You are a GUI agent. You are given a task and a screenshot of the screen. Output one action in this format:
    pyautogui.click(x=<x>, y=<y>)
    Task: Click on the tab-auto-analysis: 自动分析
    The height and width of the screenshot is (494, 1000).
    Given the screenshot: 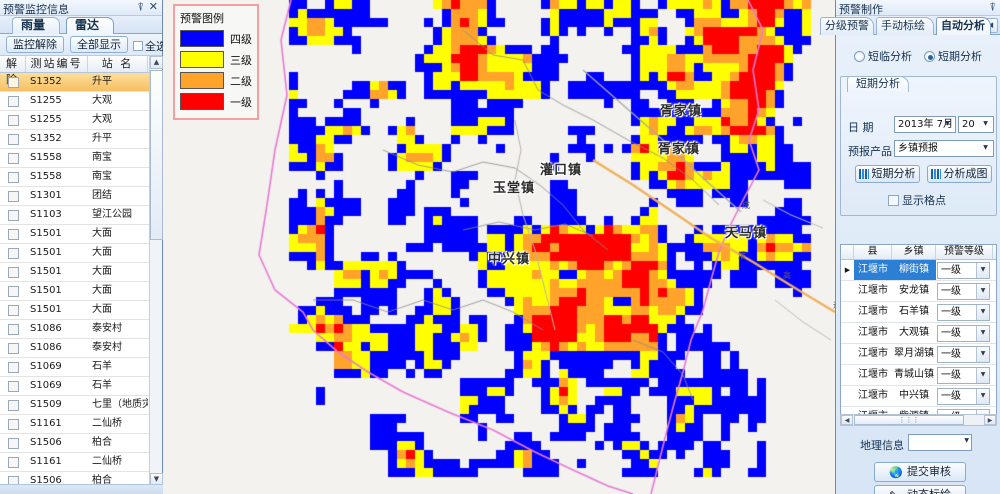 What is the action you would take?
    pyautogui.click(x=963, y=26)
    